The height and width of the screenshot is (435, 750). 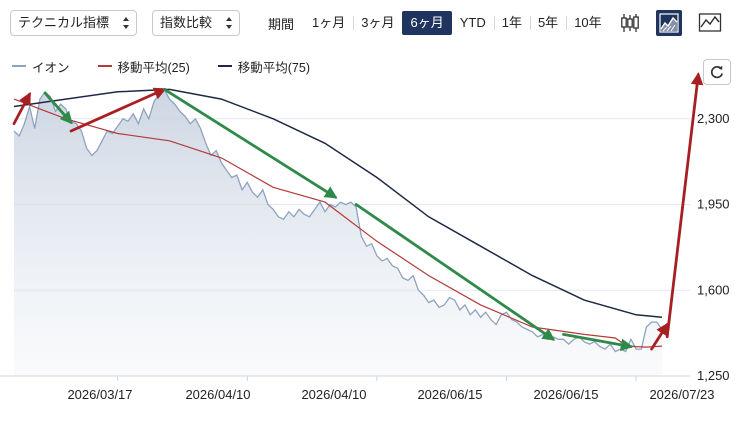 I want to click on indicator-select-label: テクニカル指標, so click(x=64, y=22).